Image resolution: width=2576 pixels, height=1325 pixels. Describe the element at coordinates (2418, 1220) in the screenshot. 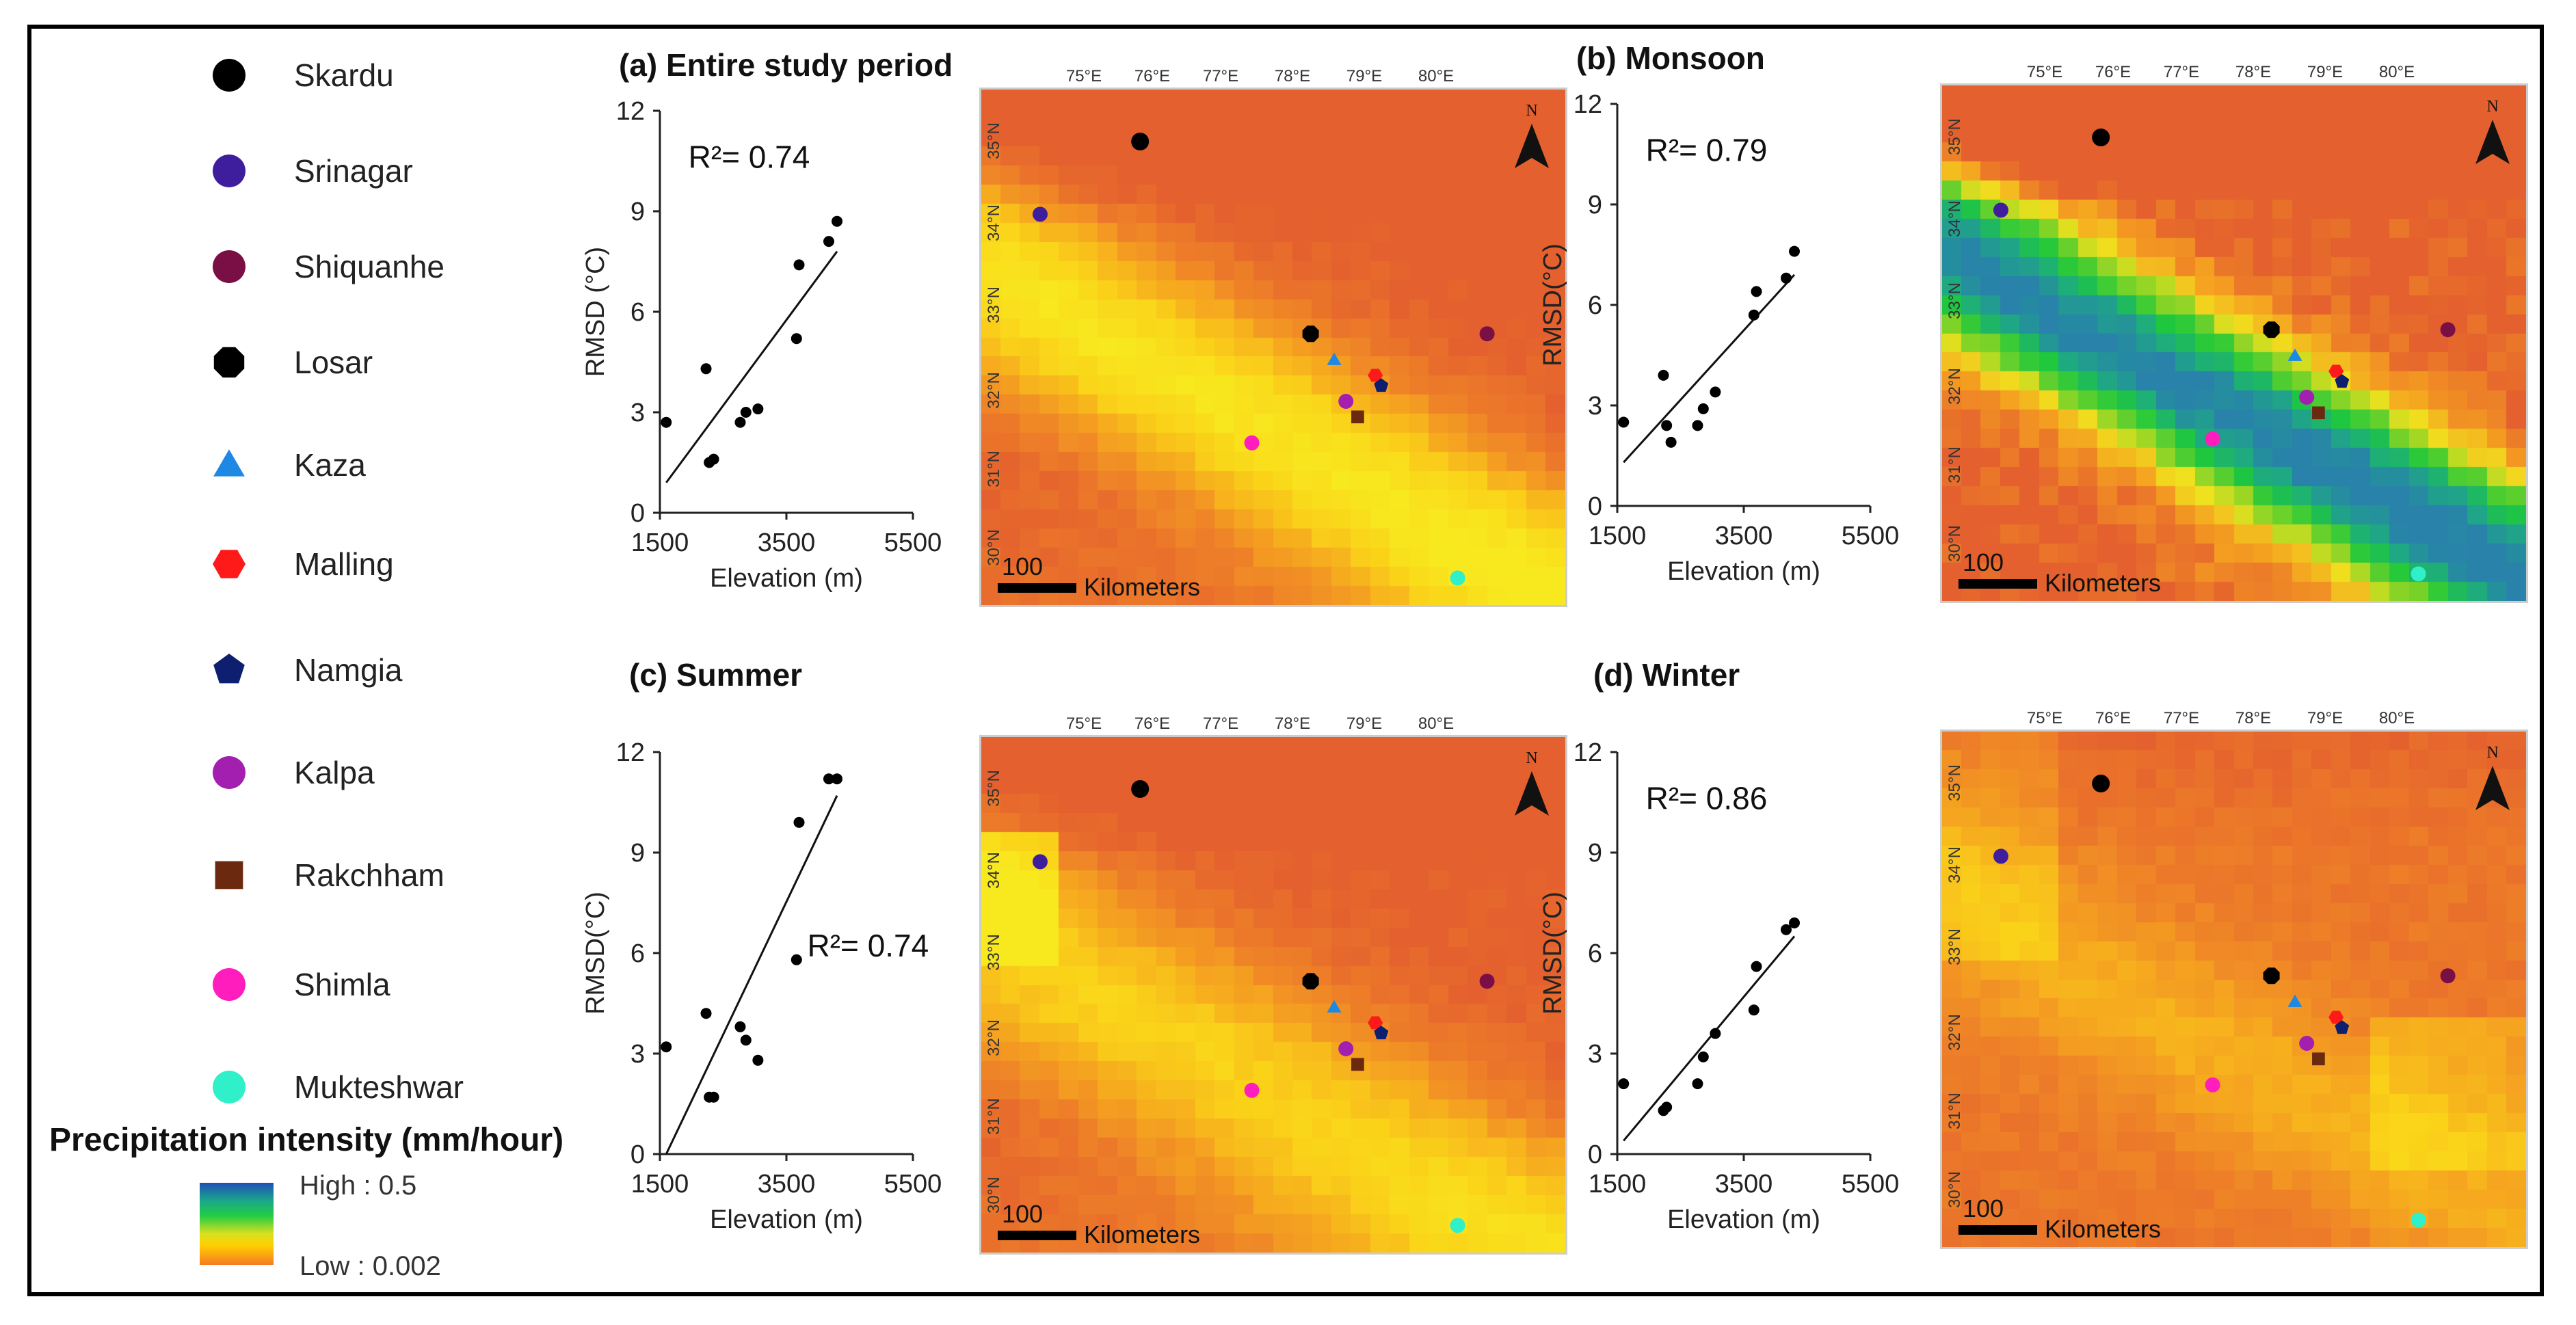

I see `map-station-mukteshwar` at that location.